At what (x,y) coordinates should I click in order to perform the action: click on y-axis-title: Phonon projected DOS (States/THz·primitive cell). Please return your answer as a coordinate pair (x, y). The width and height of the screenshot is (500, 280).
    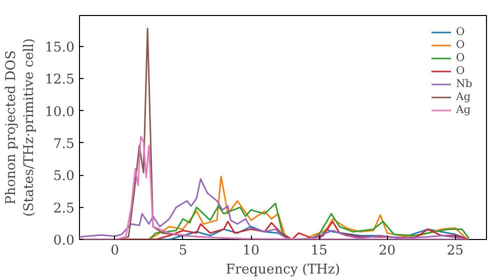
    Looking at the image, I should click on (20, 127).